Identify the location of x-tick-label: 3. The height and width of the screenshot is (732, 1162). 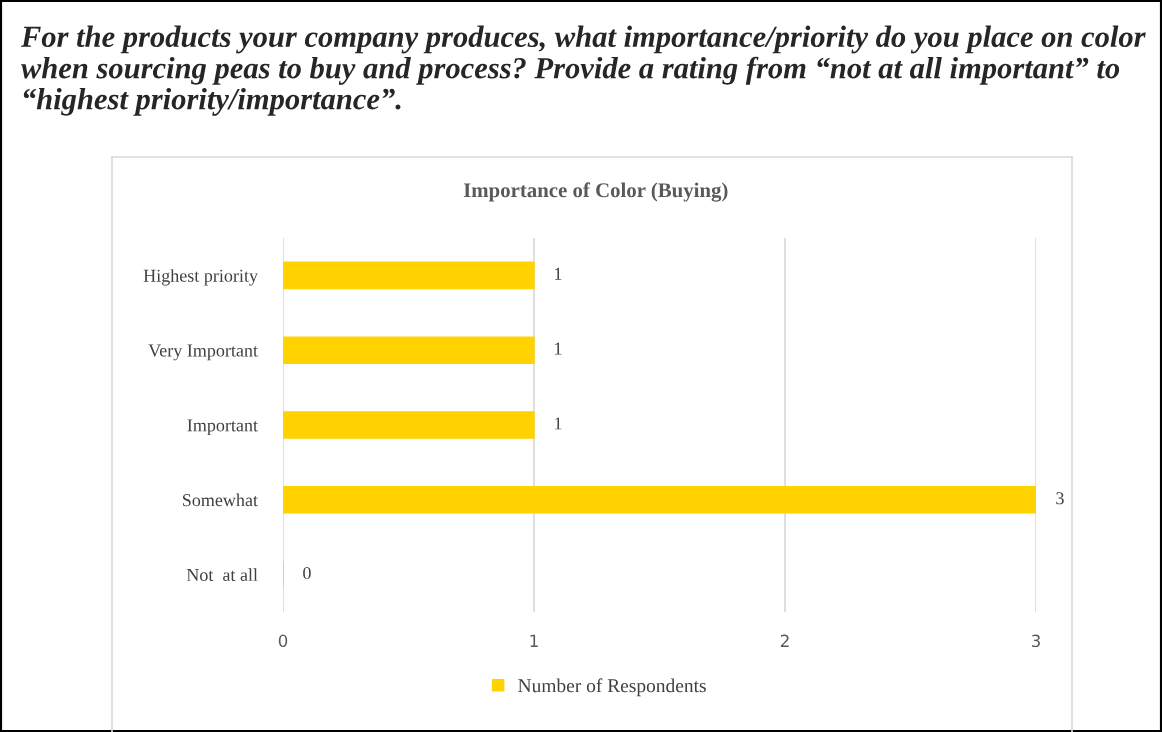
(1035, 641).